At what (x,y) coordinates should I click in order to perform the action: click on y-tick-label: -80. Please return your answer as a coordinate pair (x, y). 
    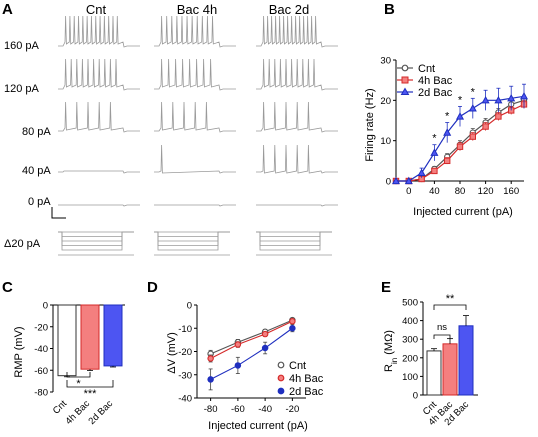
    Looking at the image, I should click on (41, 393).